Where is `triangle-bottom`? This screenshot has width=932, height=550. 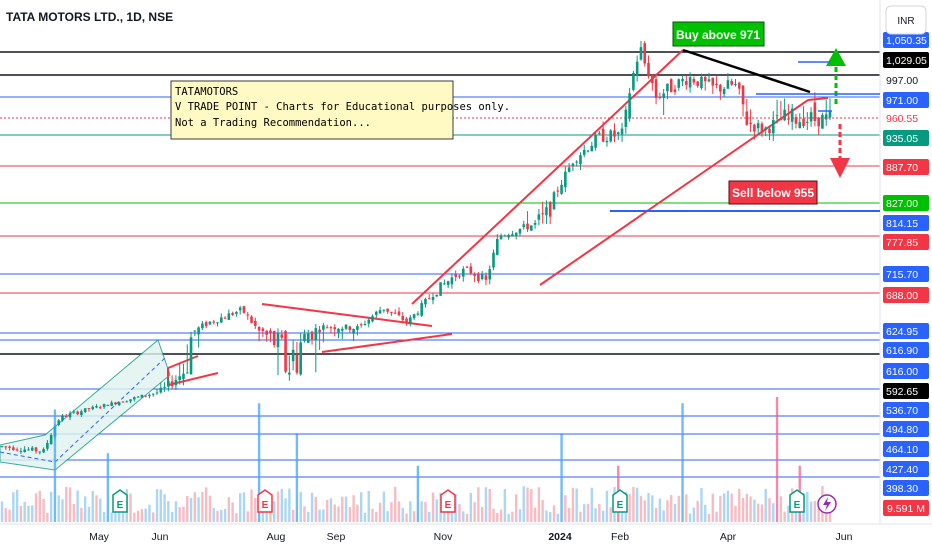 triangle-bottom is located at coordinates (387, 343).